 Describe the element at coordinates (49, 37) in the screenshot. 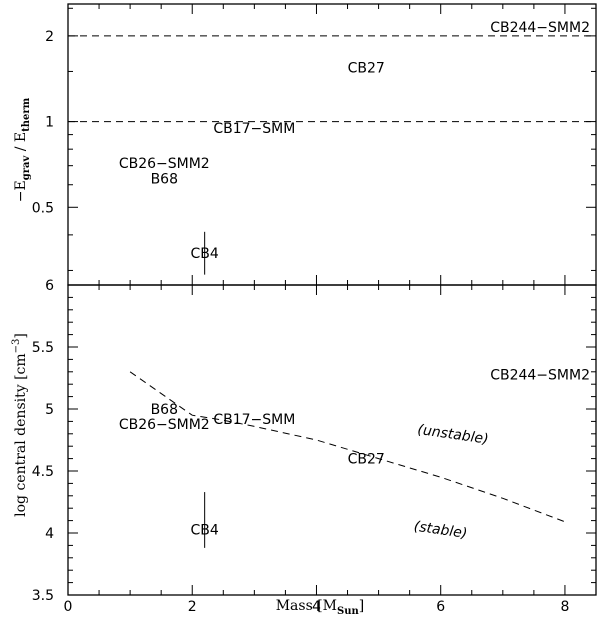

I see `y-tick-label: 2` at that location.